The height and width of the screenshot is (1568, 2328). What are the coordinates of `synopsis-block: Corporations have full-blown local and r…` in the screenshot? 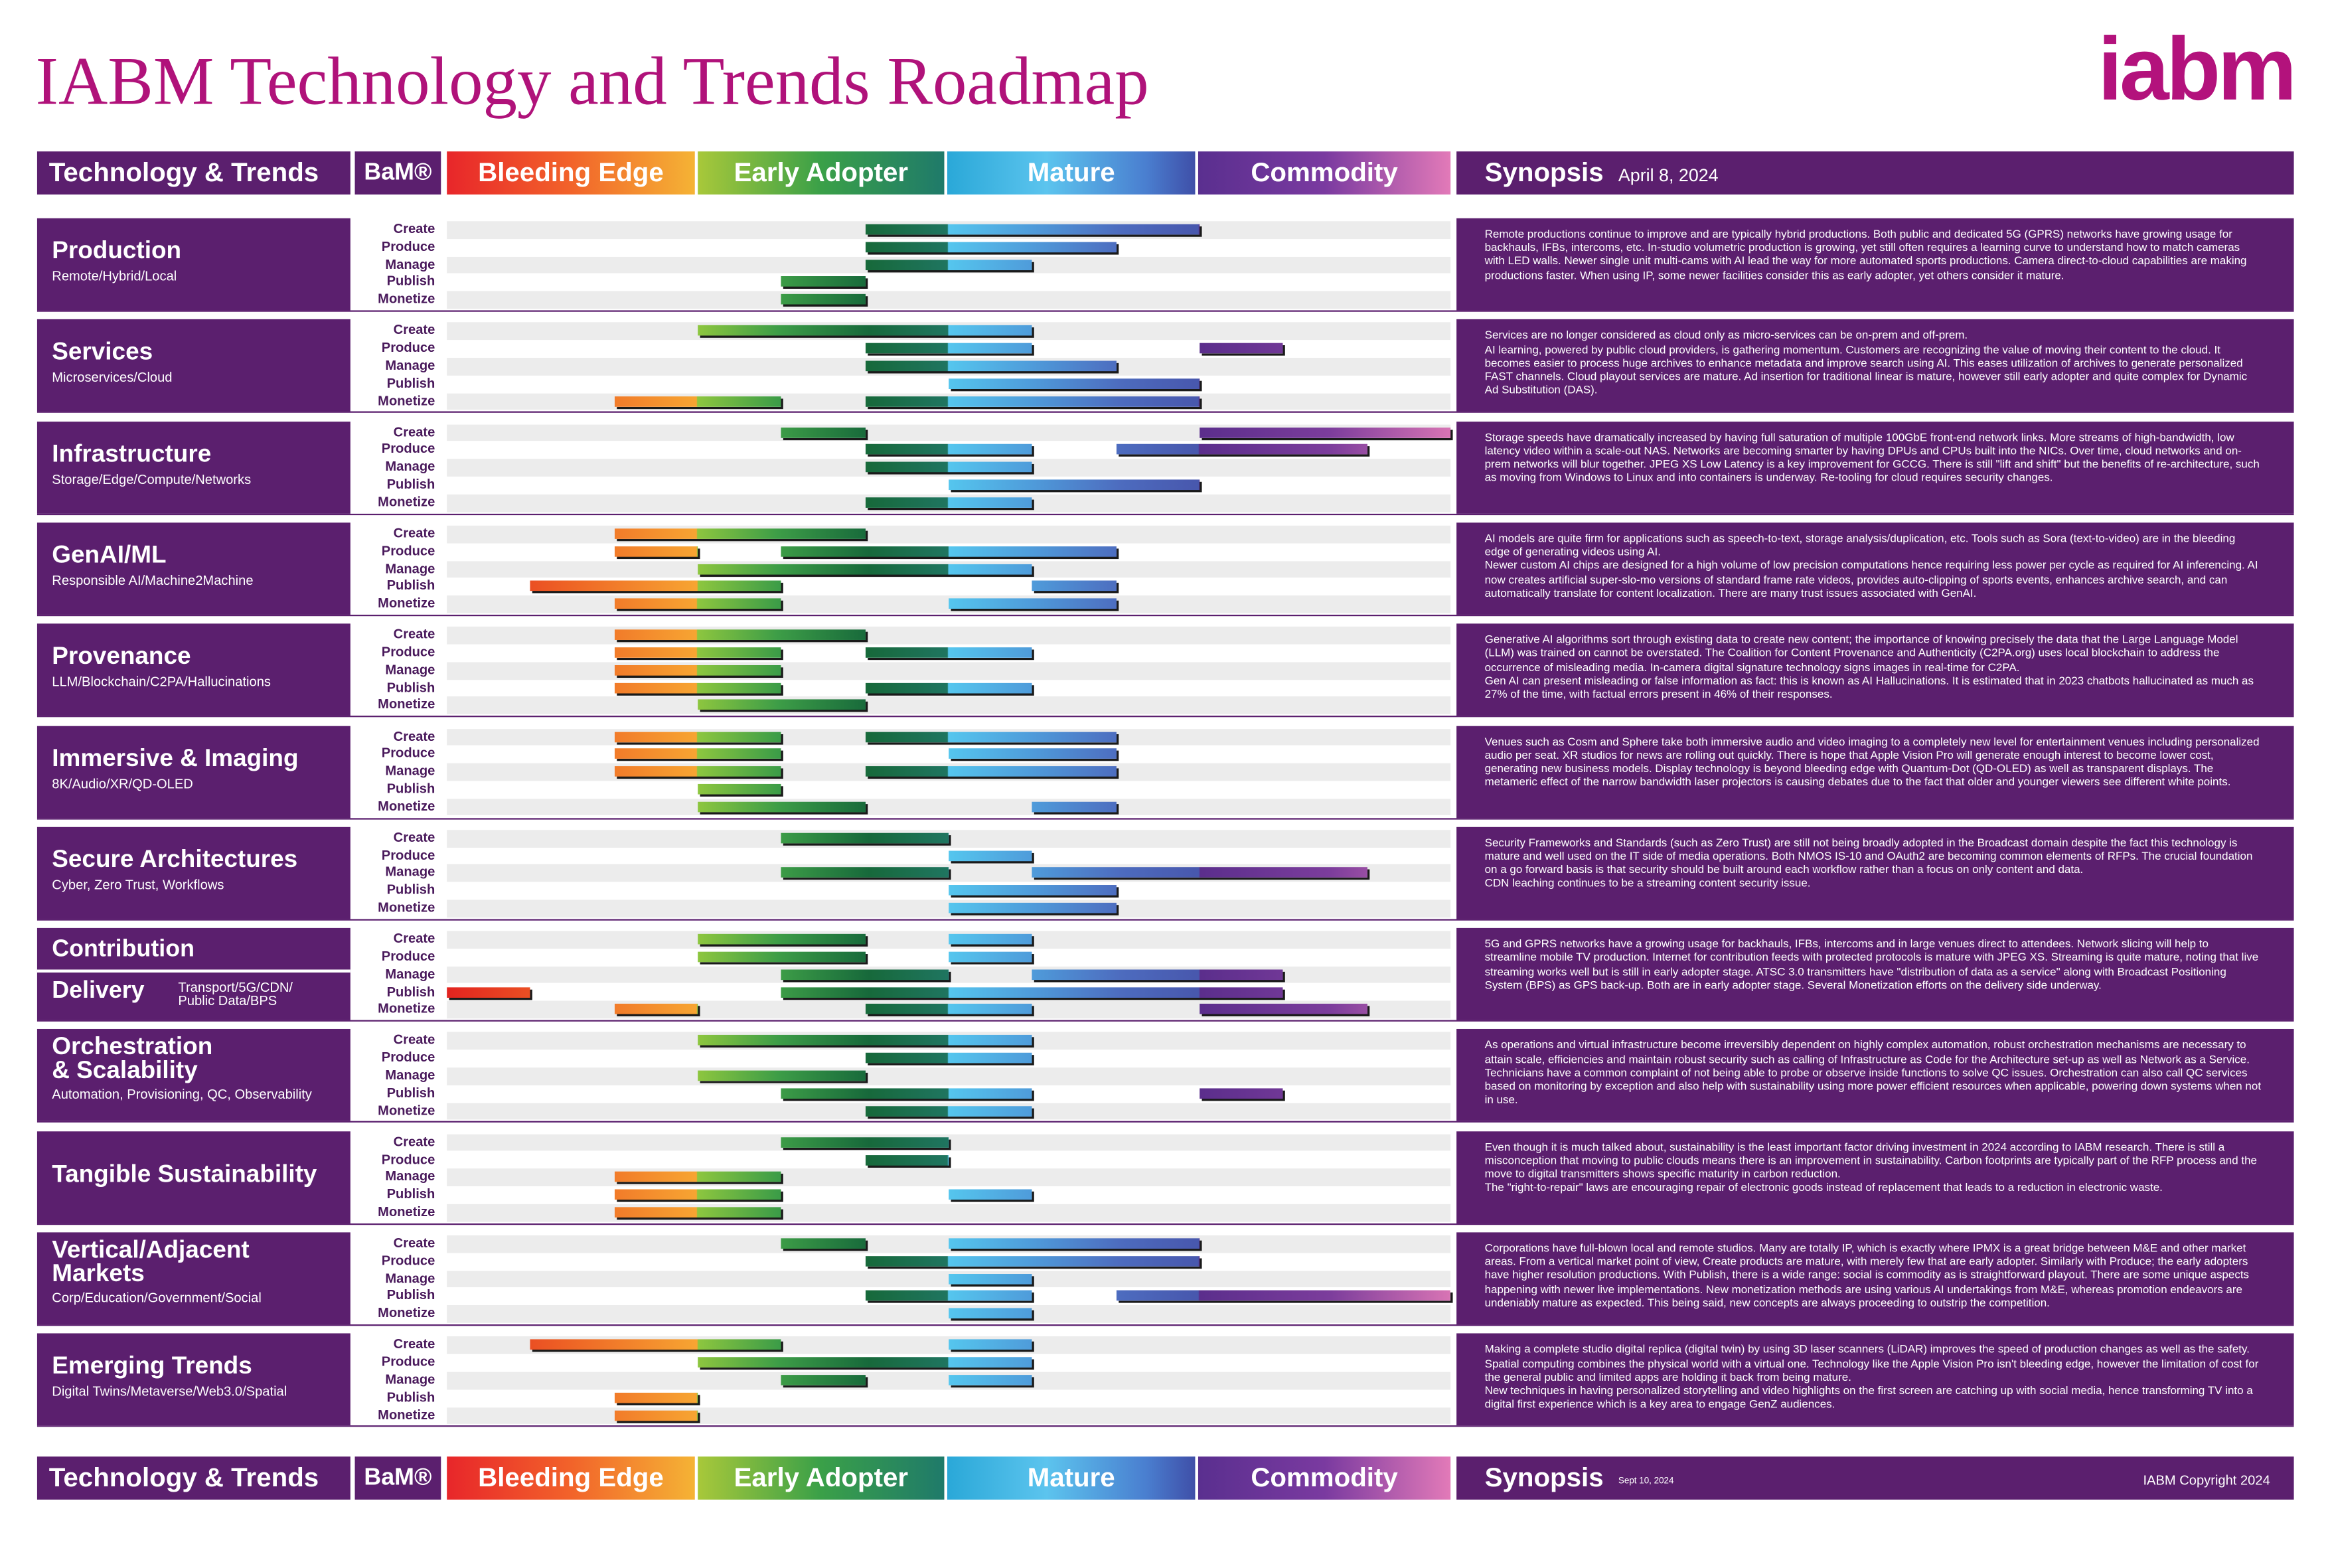 It's located at (1875, 1279).